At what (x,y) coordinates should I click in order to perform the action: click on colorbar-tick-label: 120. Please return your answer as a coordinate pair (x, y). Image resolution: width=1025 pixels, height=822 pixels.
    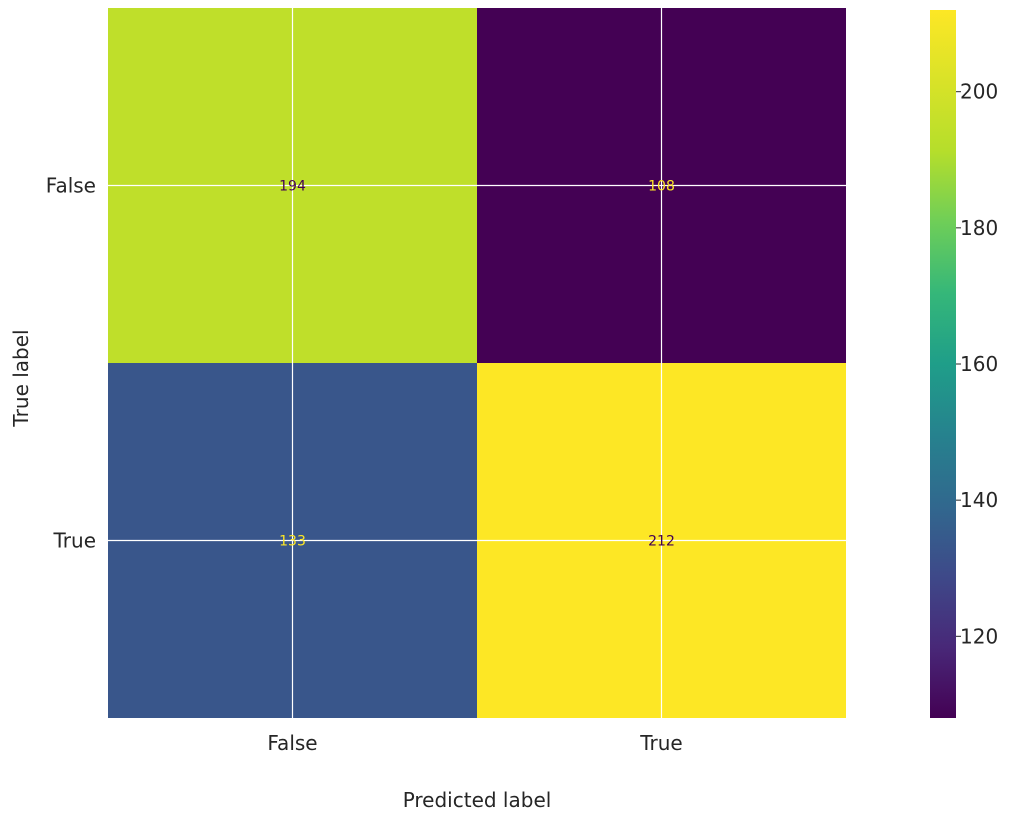
    Looking at the image, I should click on (979, 636).